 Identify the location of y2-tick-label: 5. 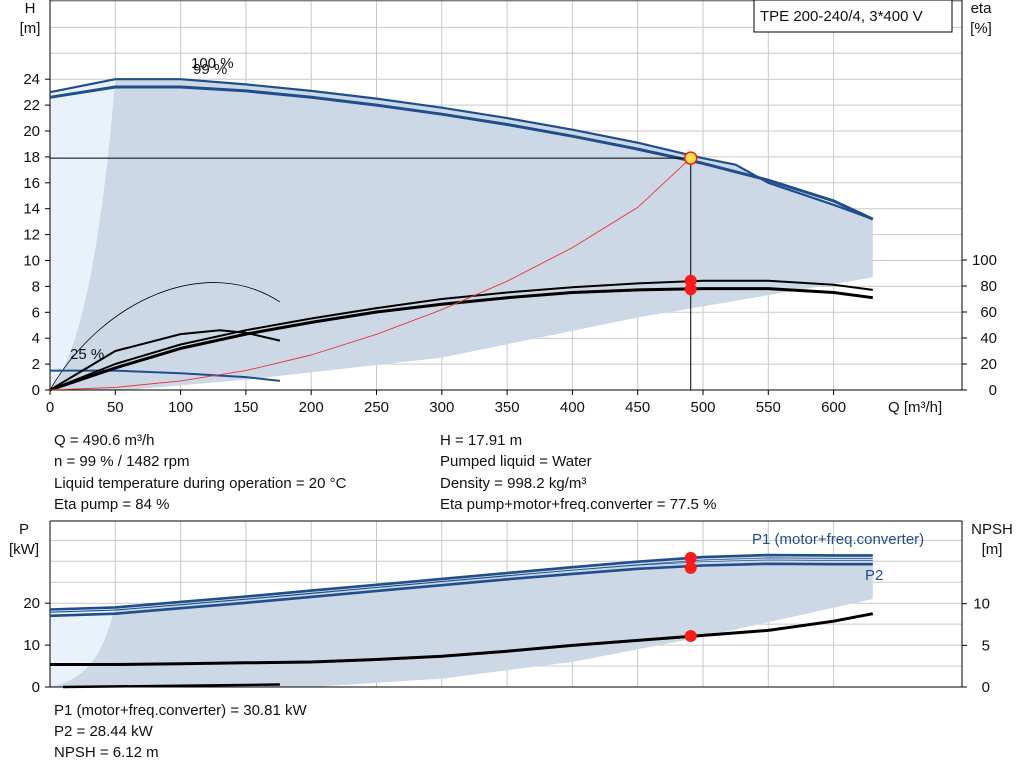
(986, 645).